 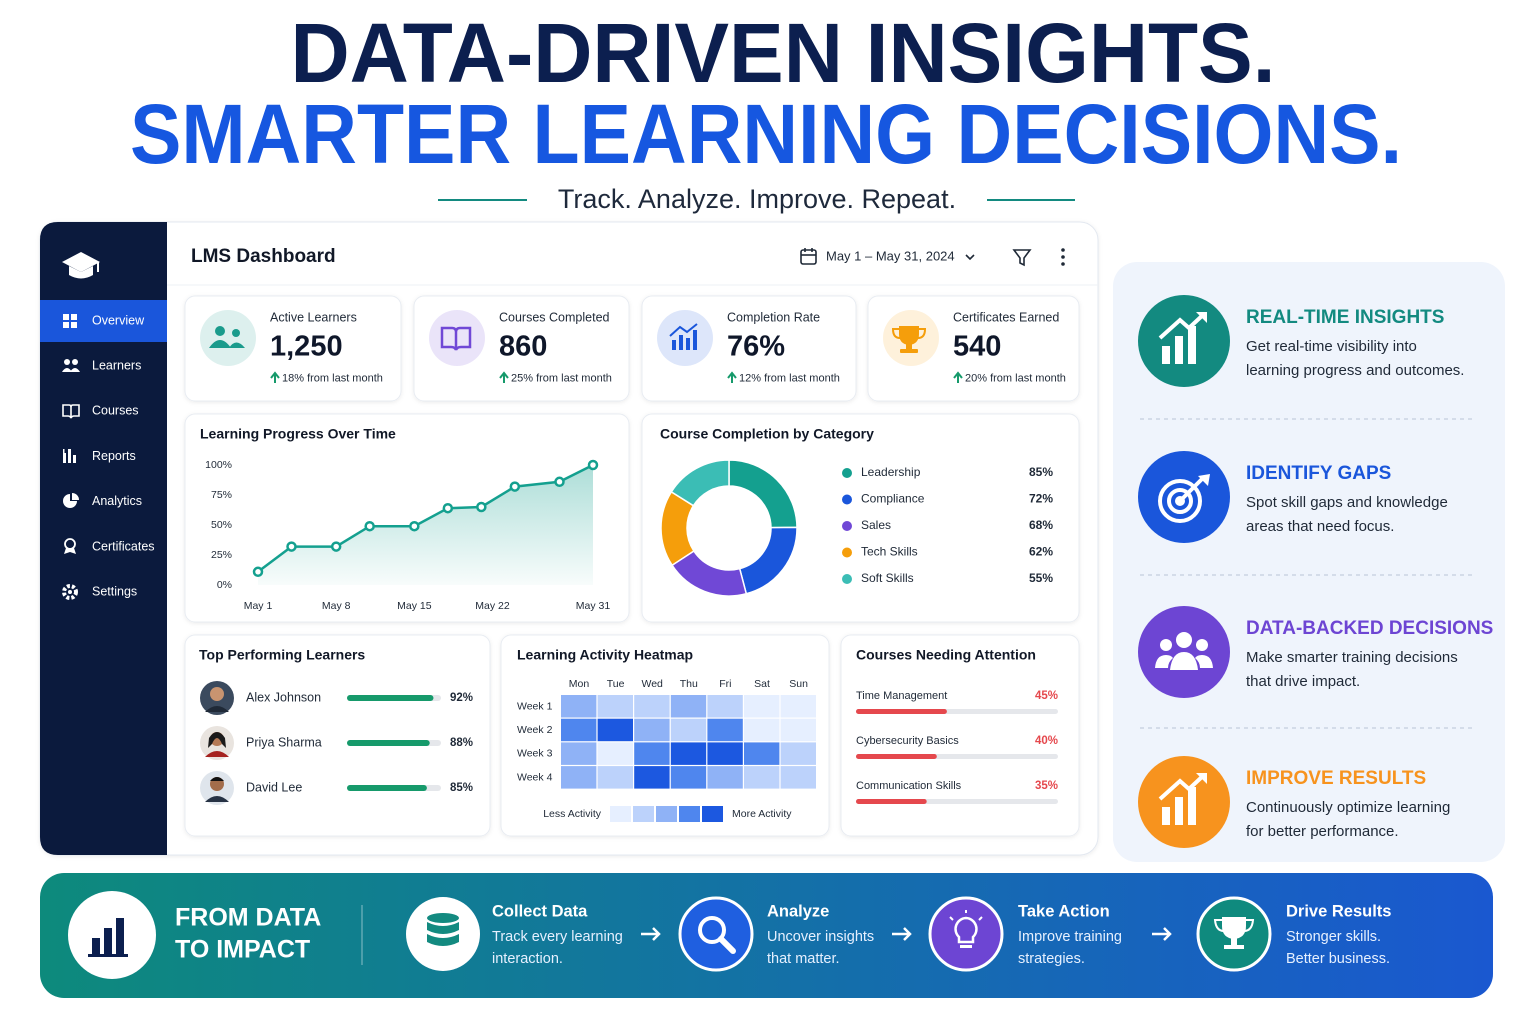 I want to click on row-label: Week 3, so click(x=535, y=754).